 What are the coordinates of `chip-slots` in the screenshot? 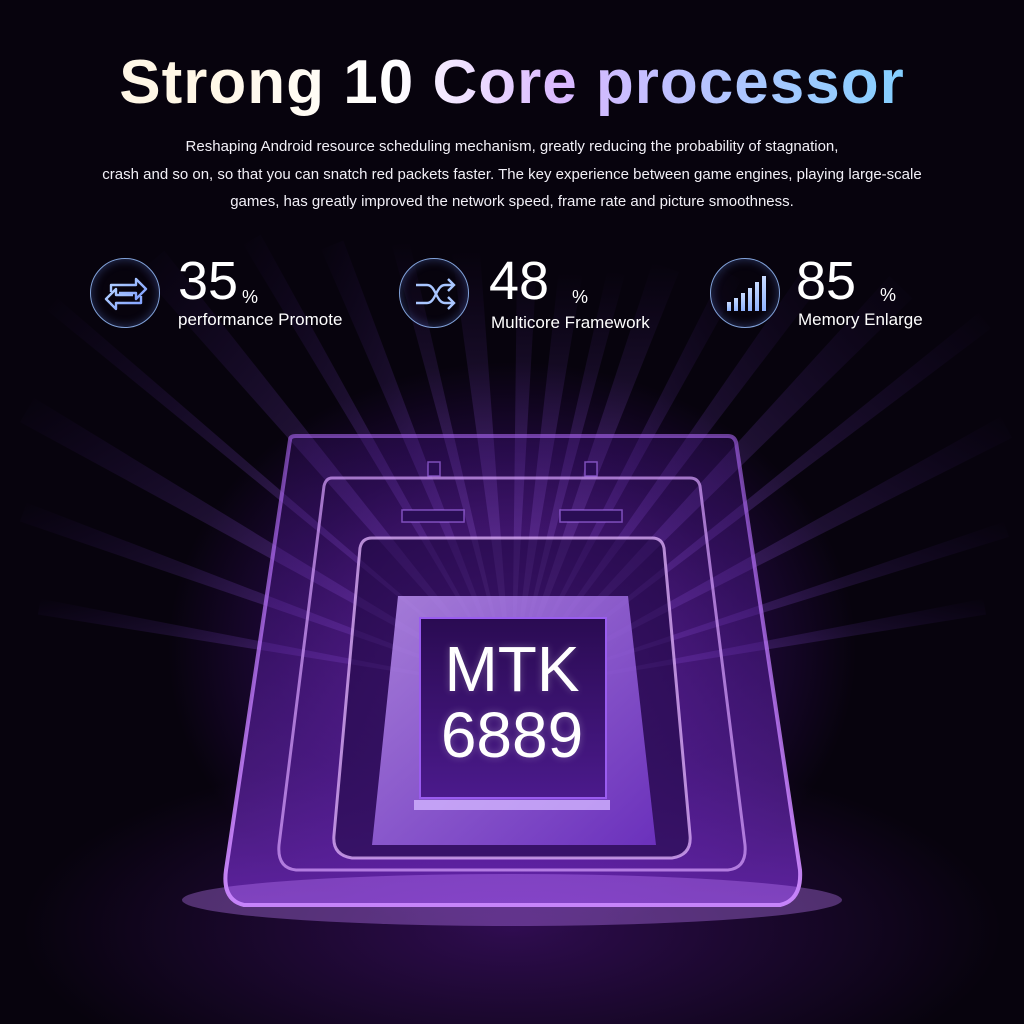 It's located at (512, 492).